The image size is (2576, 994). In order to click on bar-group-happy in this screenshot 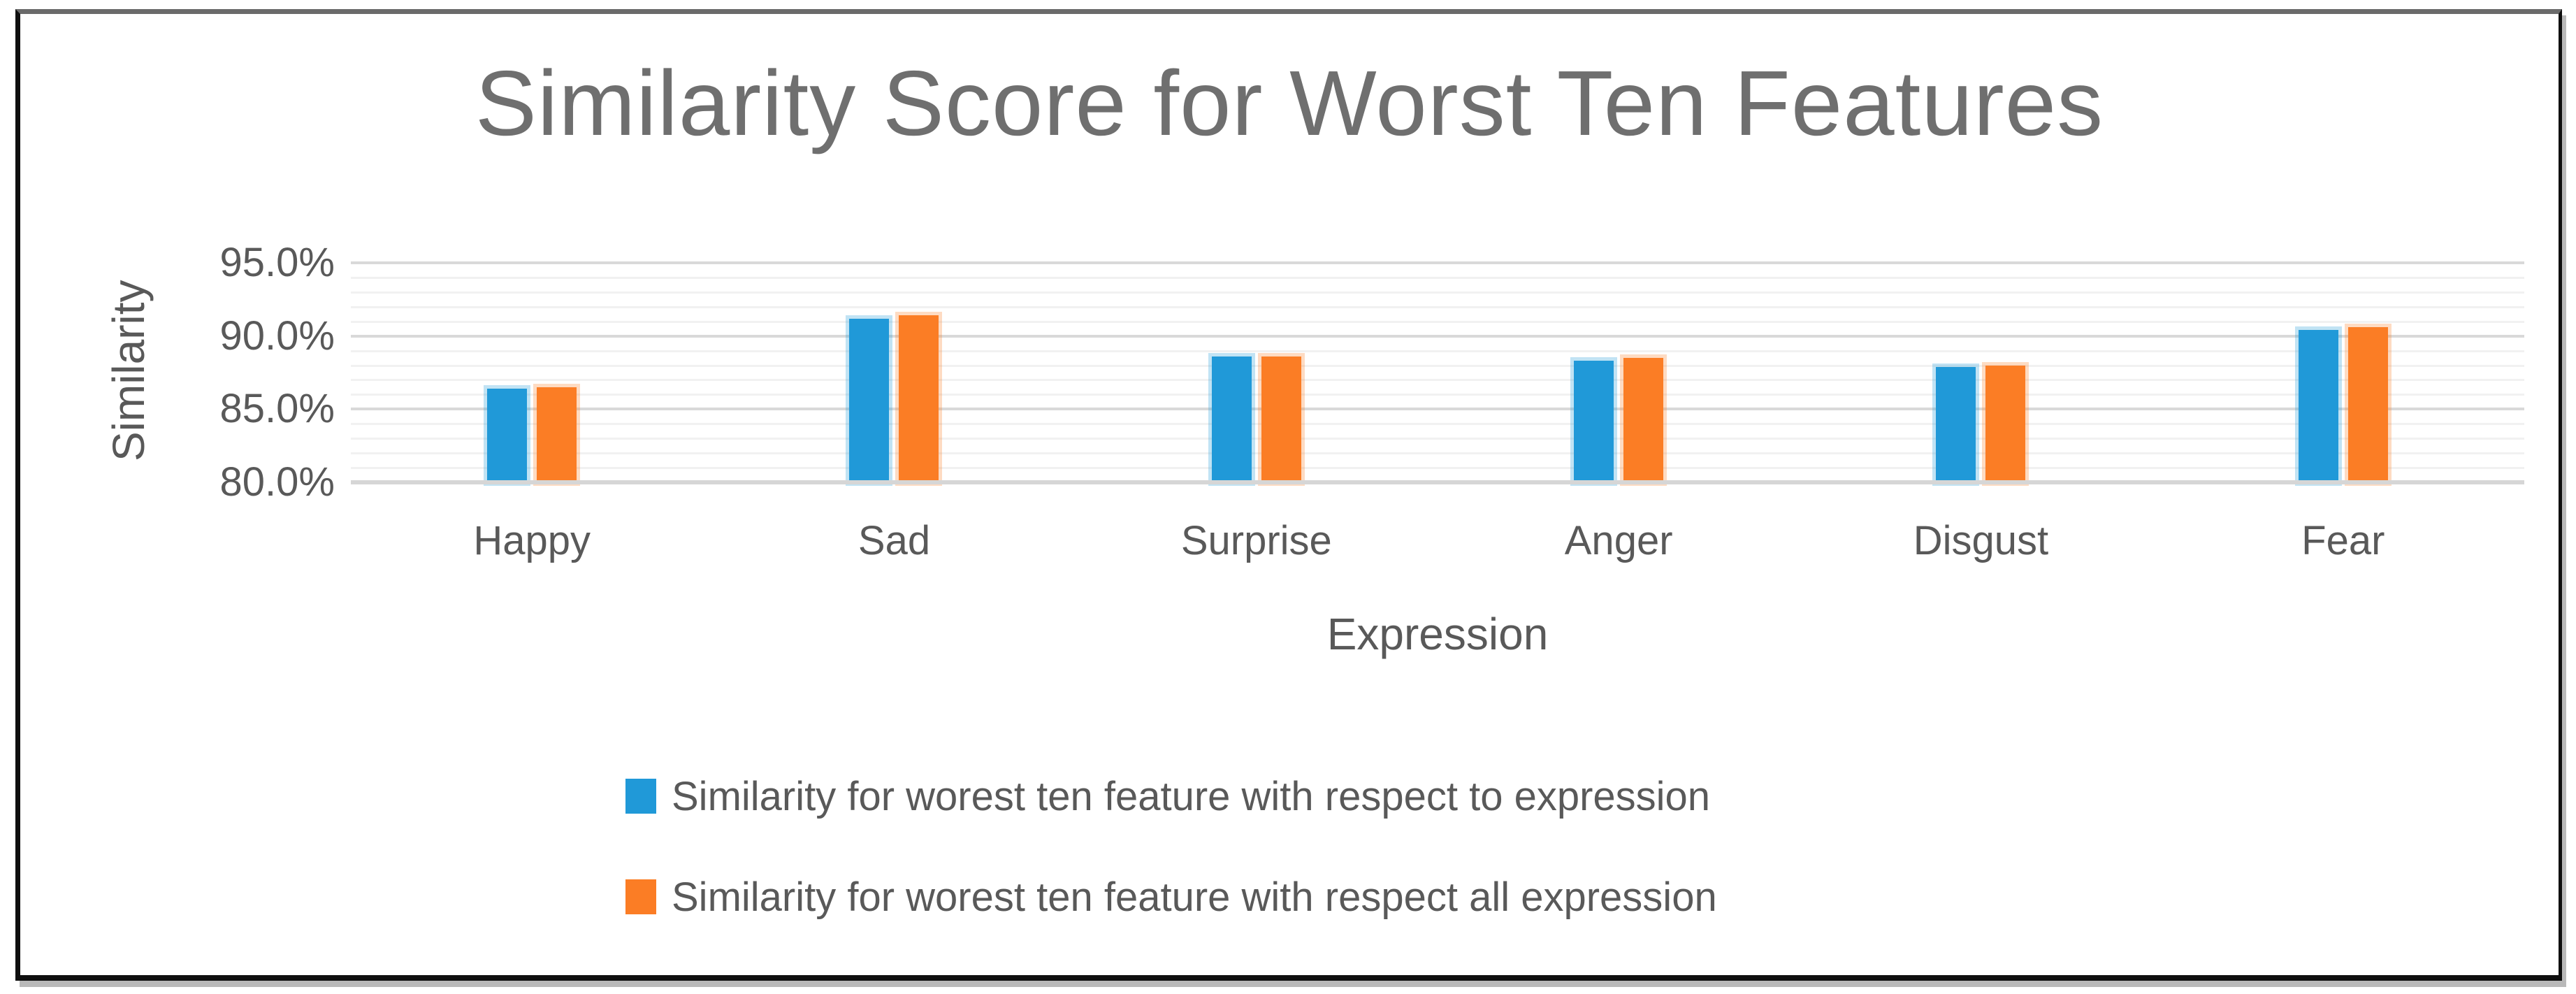, I will do `click(532, 375)`.